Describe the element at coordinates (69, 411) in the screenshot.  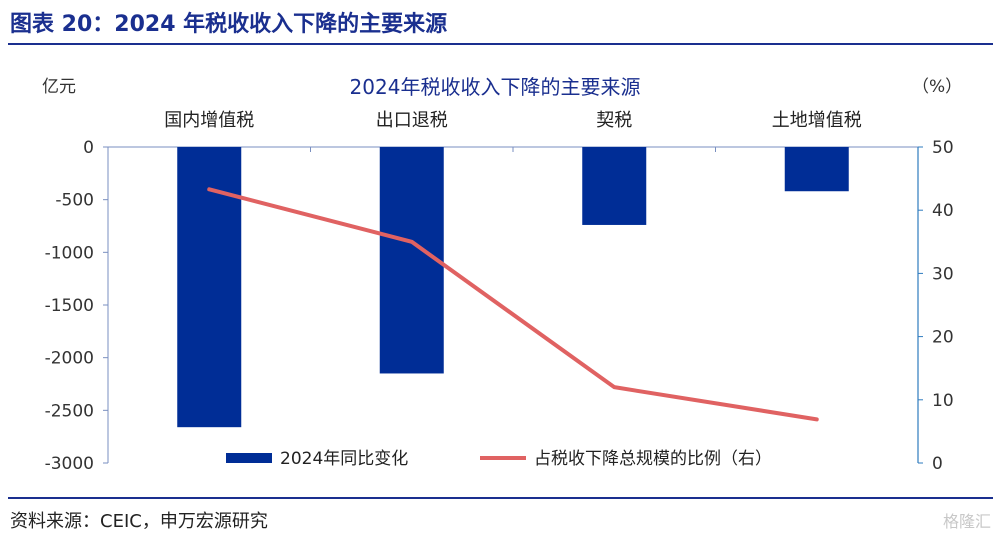
I see `left-tick-label: -2500` at that location.